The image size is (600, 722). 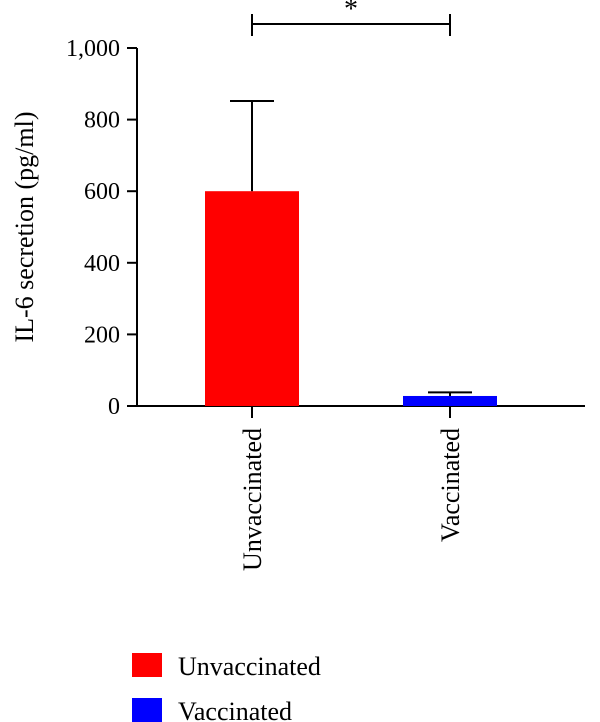 I want to click on legend-item-vaccinated: Vaccinated, so click(x=212, y=709).